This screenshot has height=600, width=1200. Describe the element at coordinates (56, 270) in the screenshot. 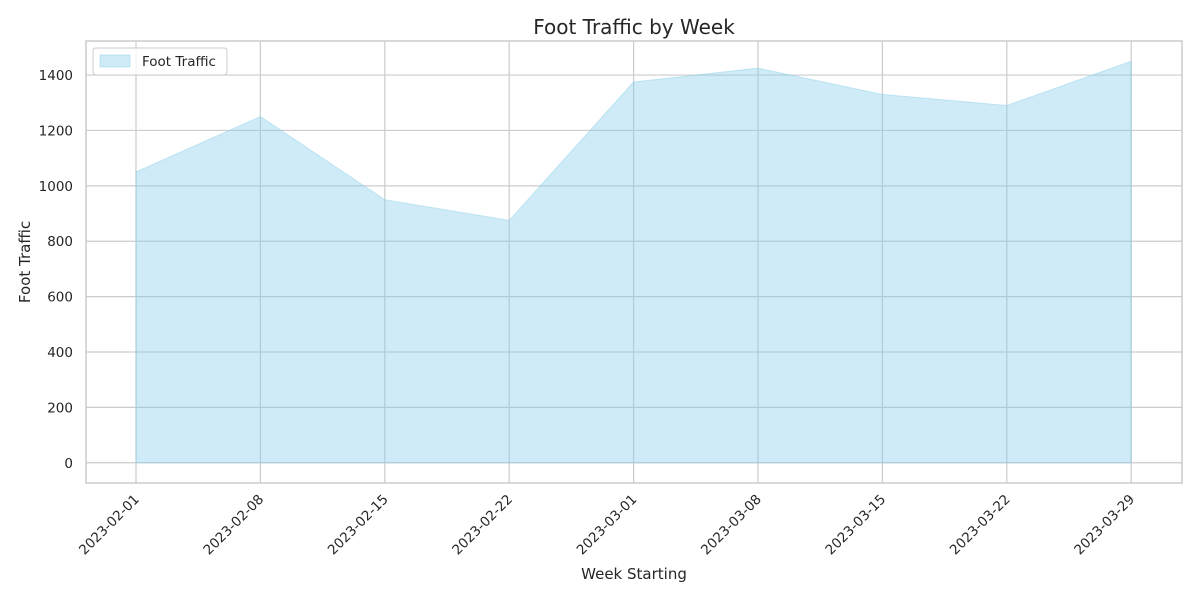

I see `y-tick-labels: 0 200 400 600 800 1000 1200 1400` at that location.